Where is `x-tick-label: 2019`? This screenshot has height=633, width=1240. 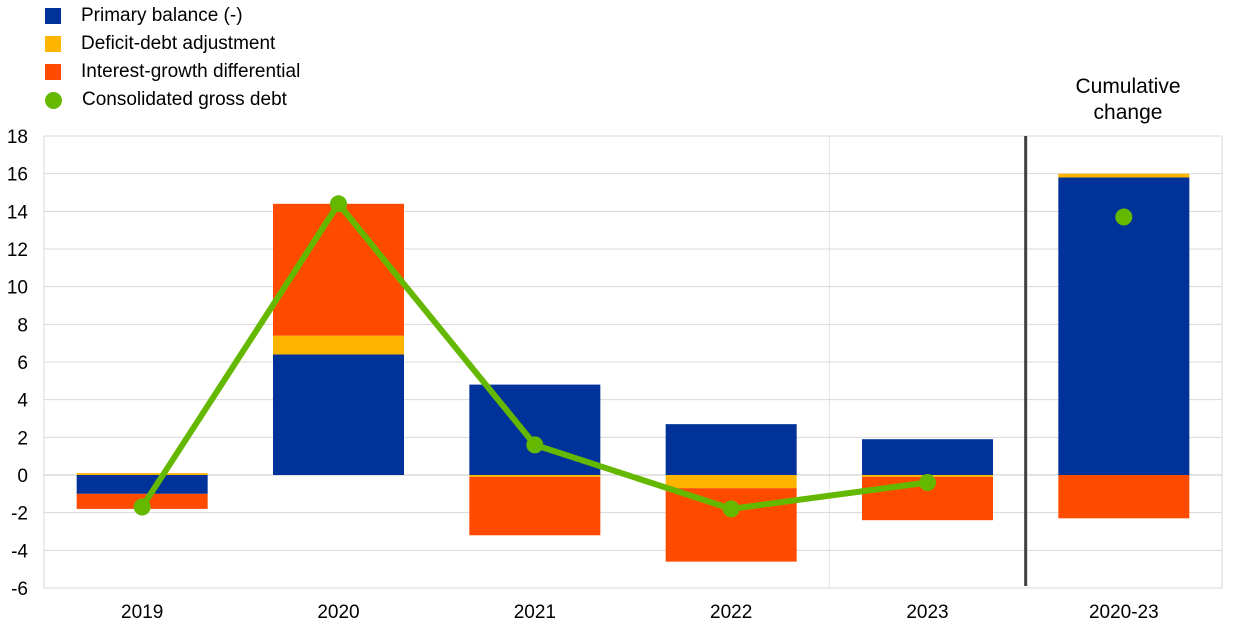
x-tick-label: 2019 is located at coordinates (142, 612).